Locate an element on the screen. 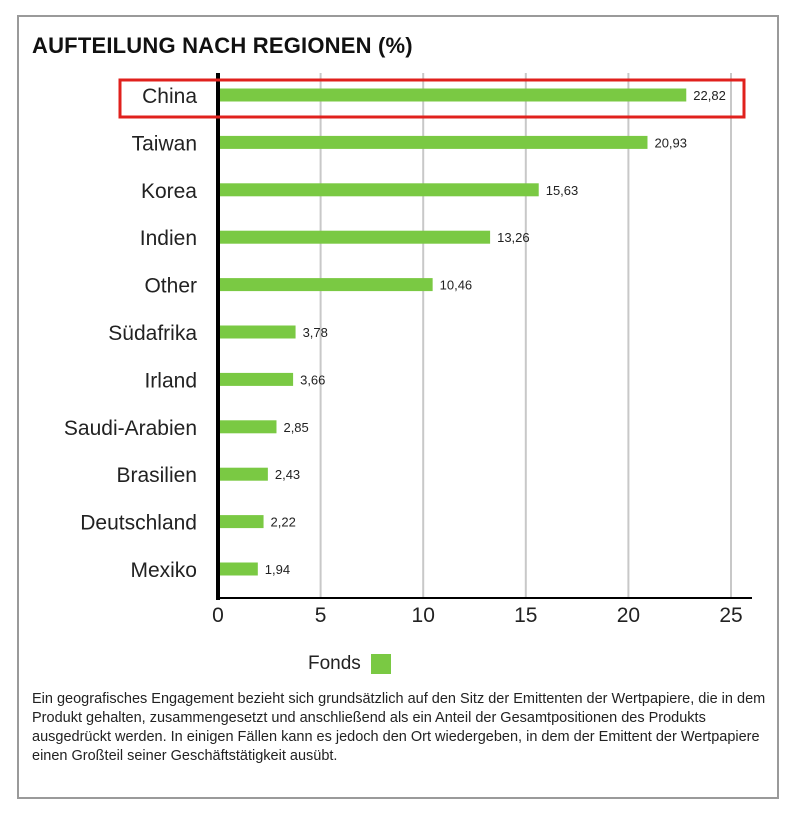 The height and width of the screenshot is (818, 800). category-label-5: Südafrika is located at coordinates (152, 333).